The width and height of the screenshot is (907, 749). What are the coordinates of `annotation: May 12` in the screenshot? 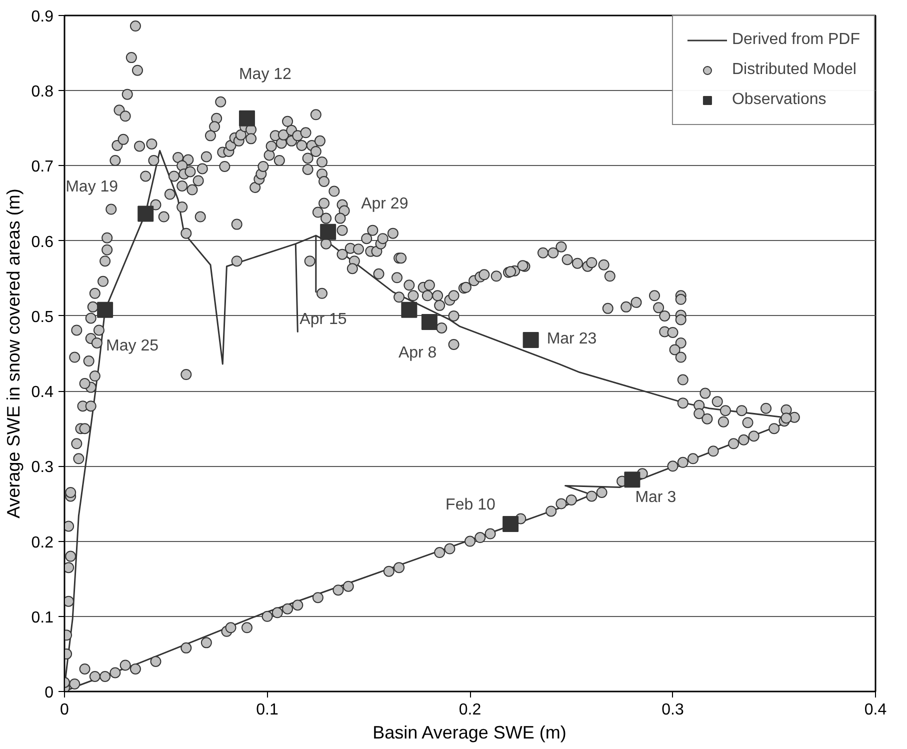 It's located at (265, 74).